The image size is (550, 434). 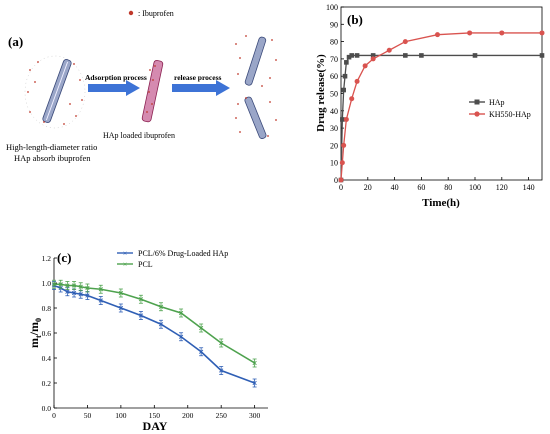 I want to click on series-line-kh550-hap, so click(x=441, y=106).